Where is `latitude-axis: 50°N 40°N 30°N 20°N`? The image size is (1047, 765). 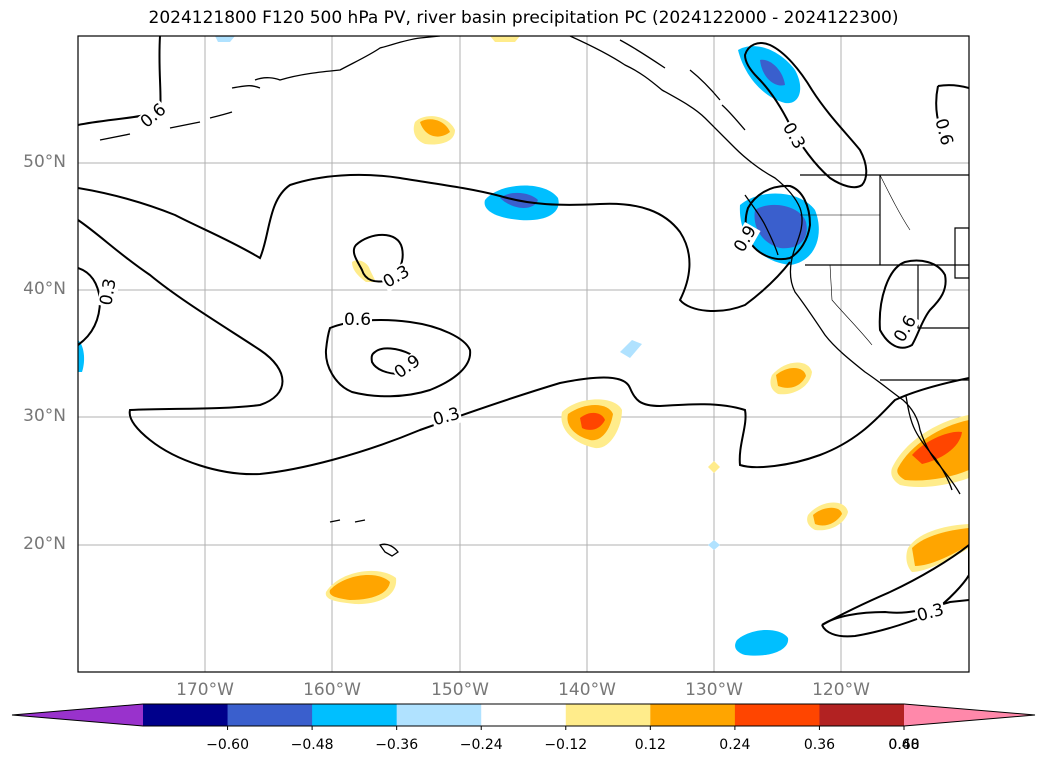
latitude-axis: 50°N 40°N 30°N 20°N is located at coordinates (36, 382).